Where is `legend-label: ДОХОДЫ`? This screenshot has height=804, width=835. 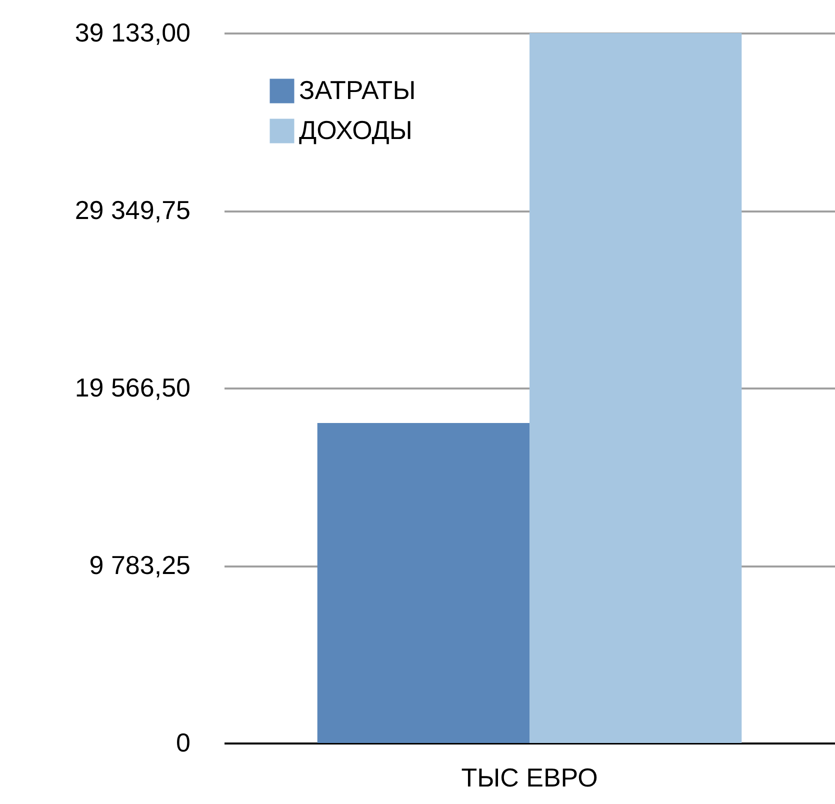 legend-label: ДОХОДЫ is located at coordinates (355, 130).